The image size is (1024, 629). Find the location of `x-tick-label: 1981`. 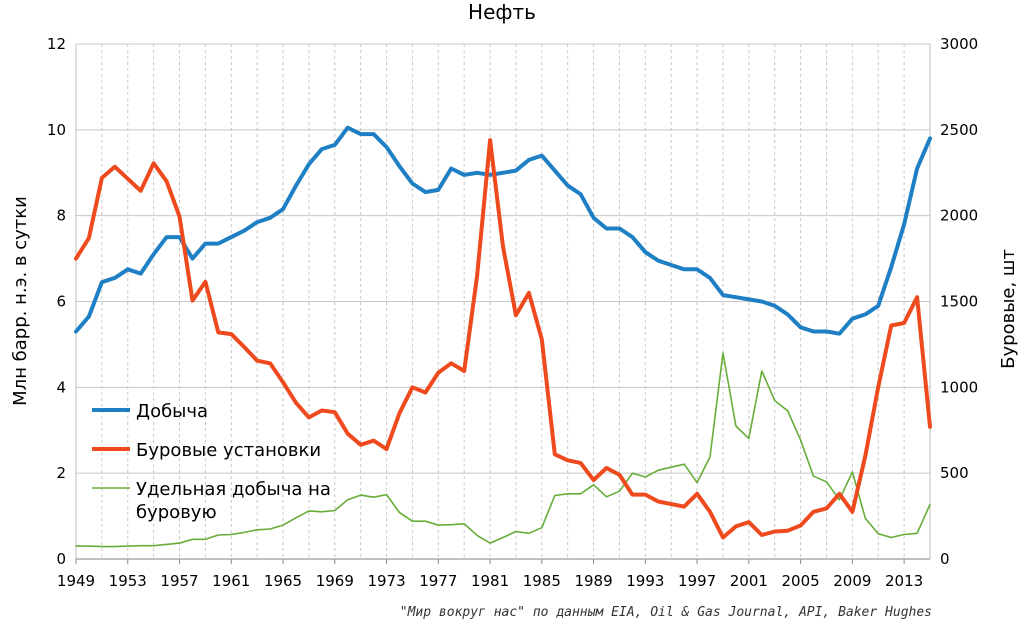

x-tick-label: 1981 is located at coordinates (490, 581).